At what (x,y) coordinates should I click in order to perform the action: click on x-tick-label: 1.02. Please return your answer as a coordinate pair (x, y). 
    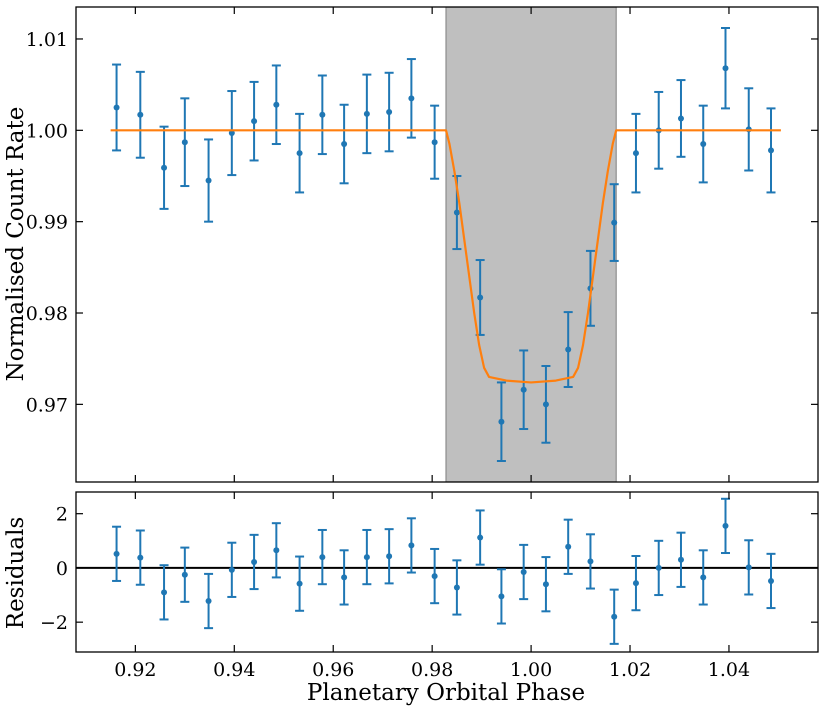
    Looking at the image, I should click on (630, 670).